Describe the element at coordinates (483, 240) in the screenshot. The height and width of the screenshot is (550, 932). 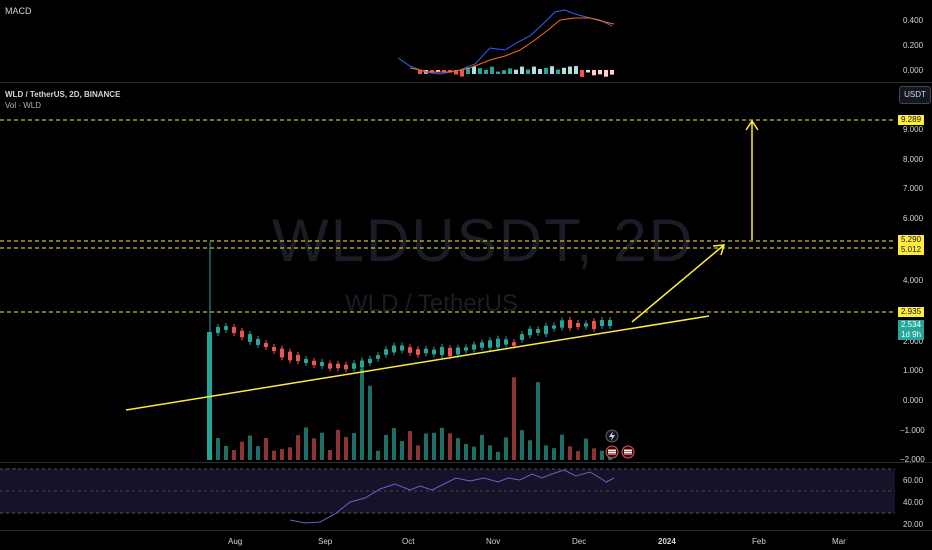
I see `chart-watermark: WLDUSDT, 2D` at that location.